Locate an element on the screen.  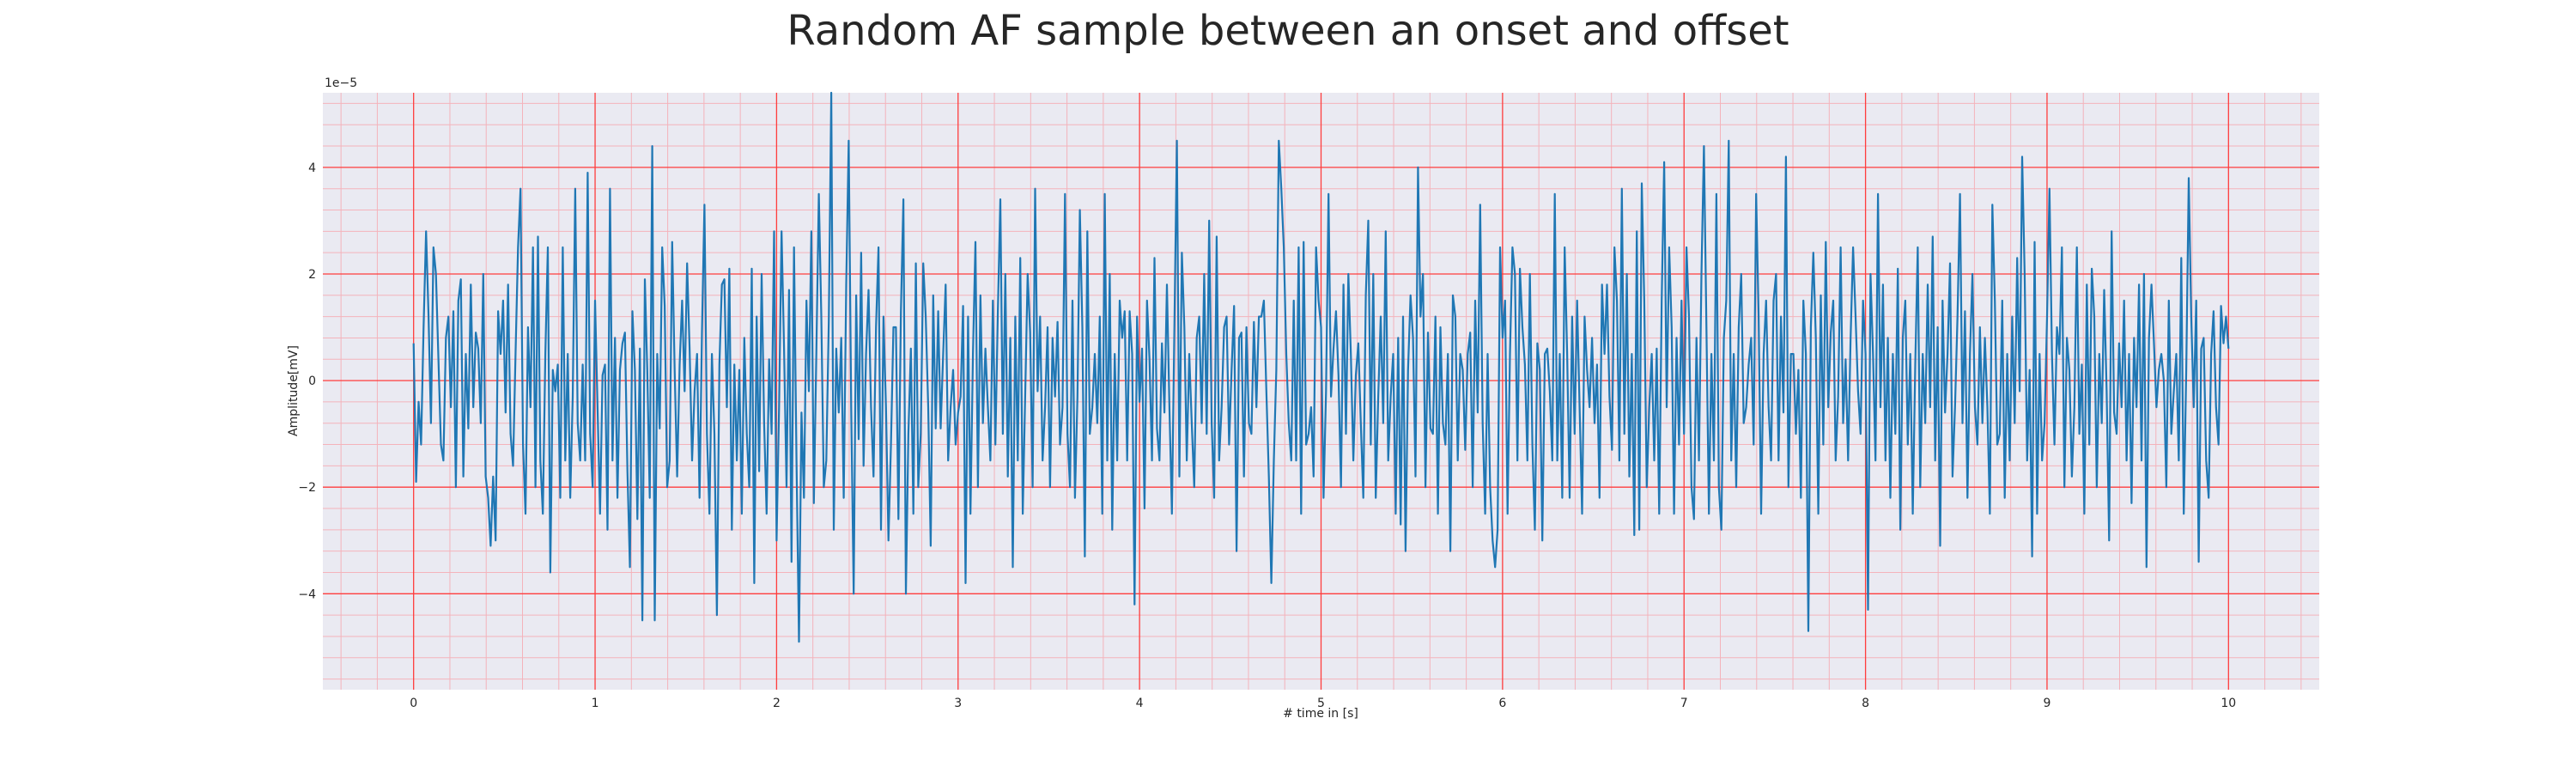
y-offset-label: 1e−5 is located at coordinates (341, 83).